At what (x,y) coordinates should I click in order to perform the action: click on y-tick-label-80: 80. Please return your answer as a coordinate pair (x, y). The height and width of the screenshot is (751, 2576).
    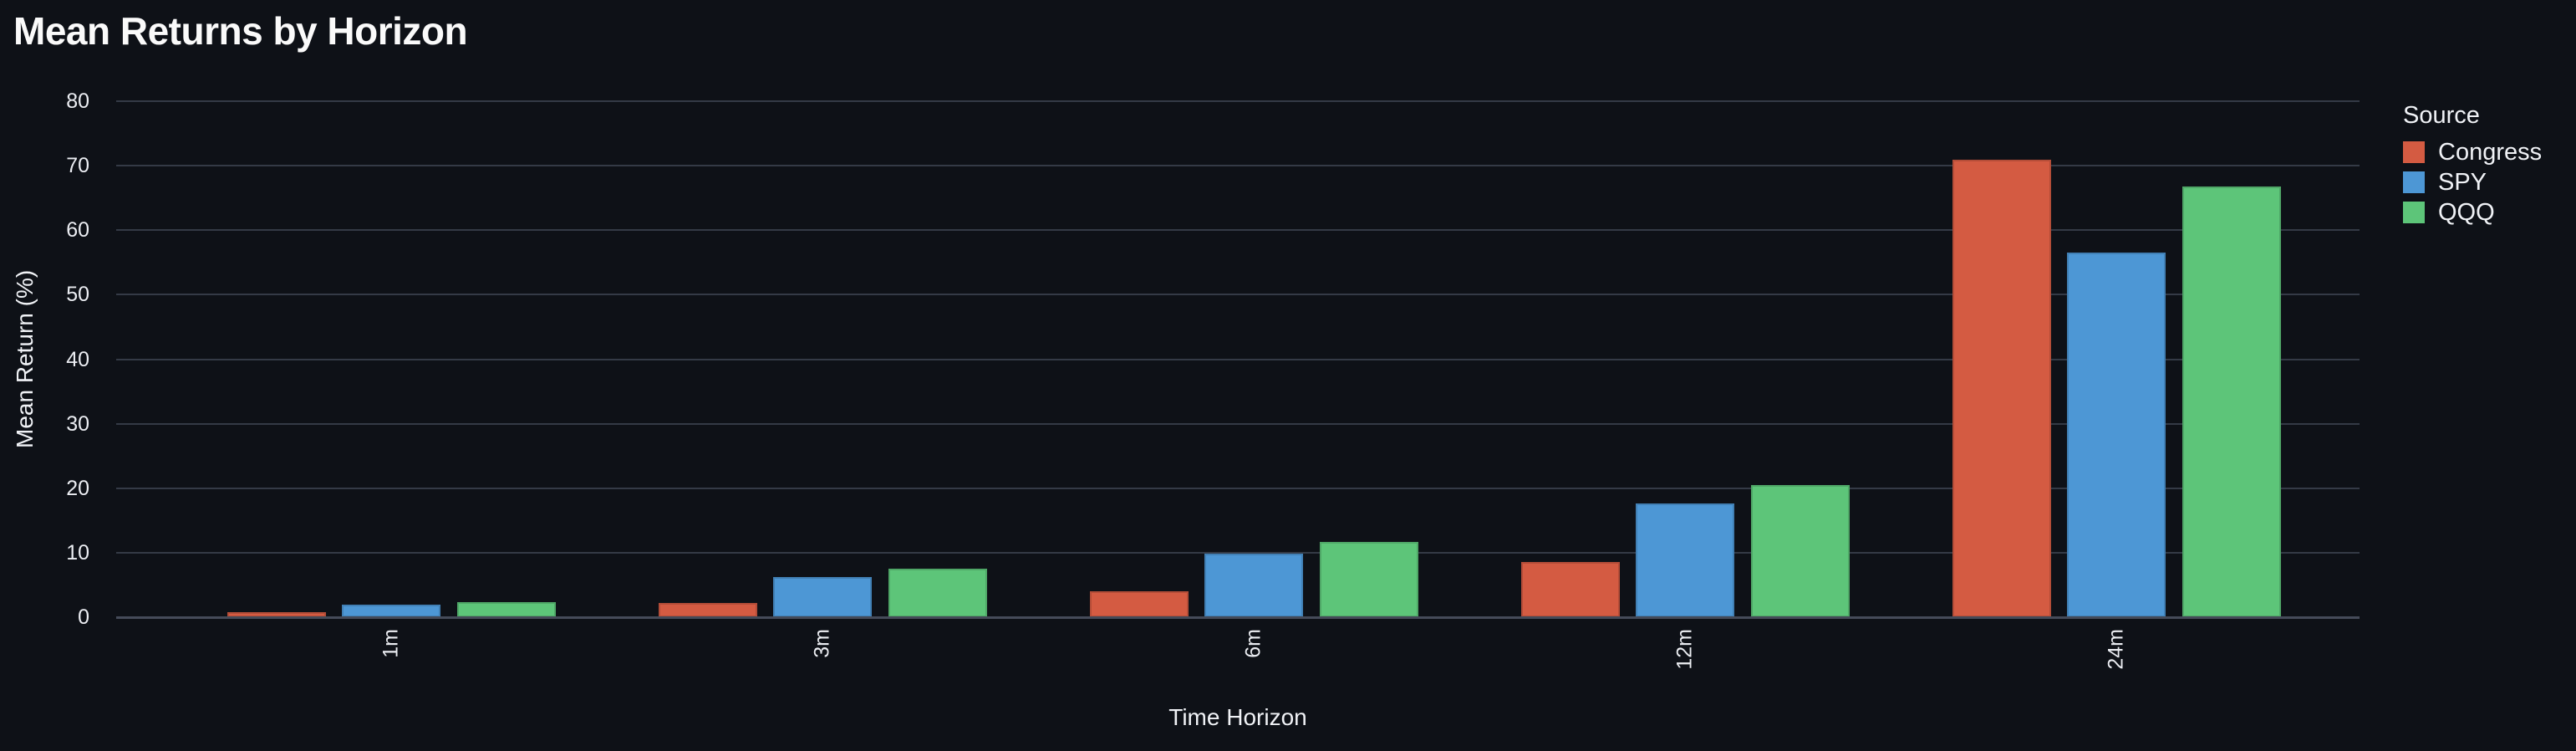
    Looking at the image, I should click on (77, 101).